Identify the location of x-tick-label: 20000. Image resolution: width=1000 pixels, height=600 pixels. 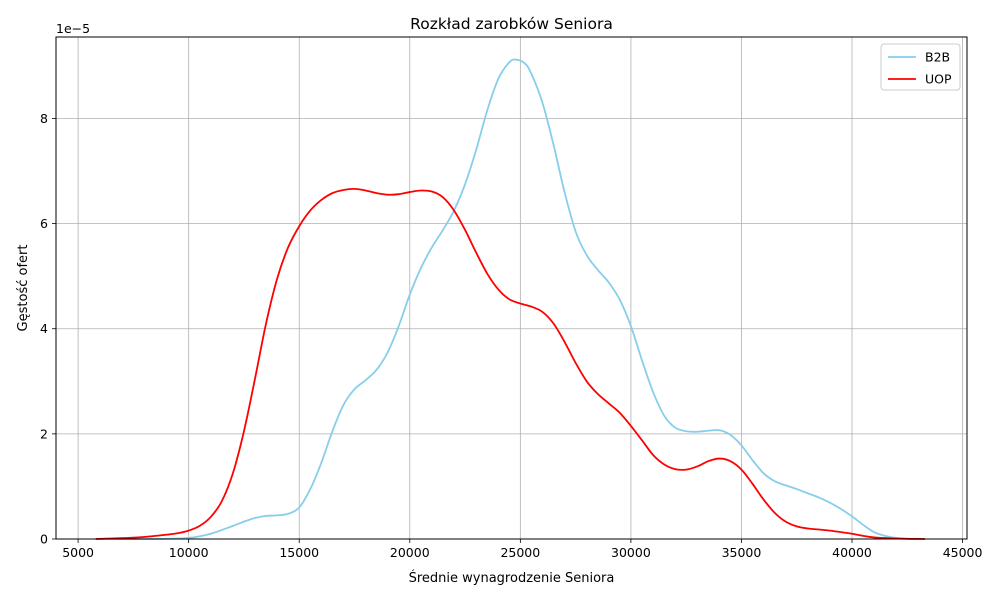
(410, 552).